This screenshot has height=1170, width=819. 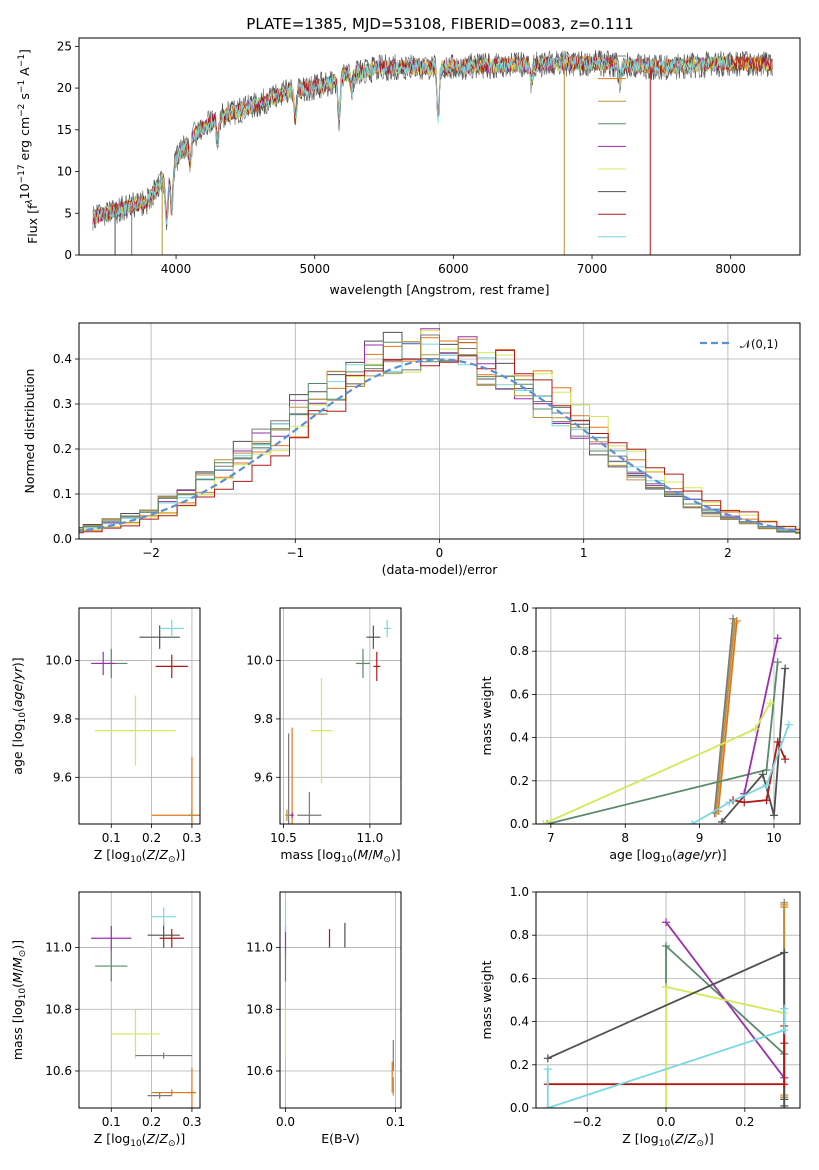 I want to click on x-axis-label: mass [log10(M/M⊙)], so click(x=340, y=856).